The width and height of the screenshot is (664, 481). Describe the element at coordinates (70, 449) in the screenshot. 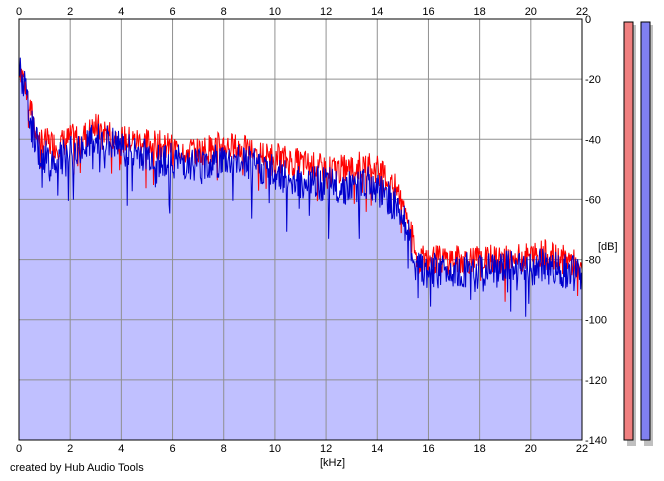

I see `x-tick-label-bottom: 2` at that location.